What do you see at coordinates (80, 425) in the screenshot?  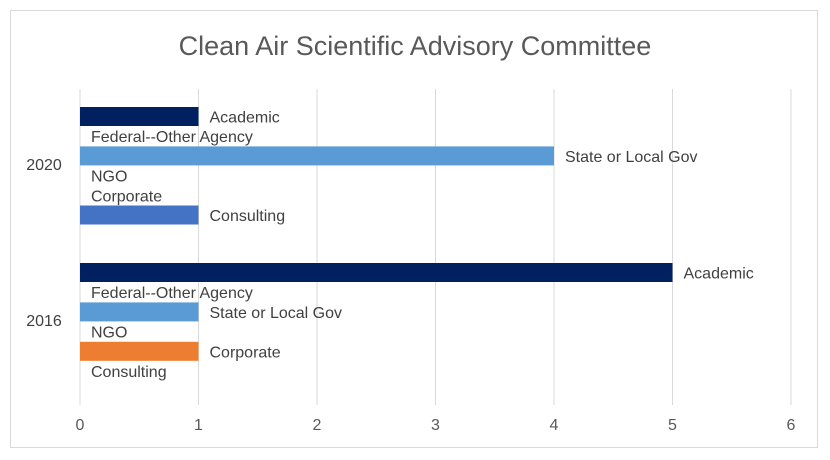 I see `x-tick-label: 0` at bounding box center [80, 425].